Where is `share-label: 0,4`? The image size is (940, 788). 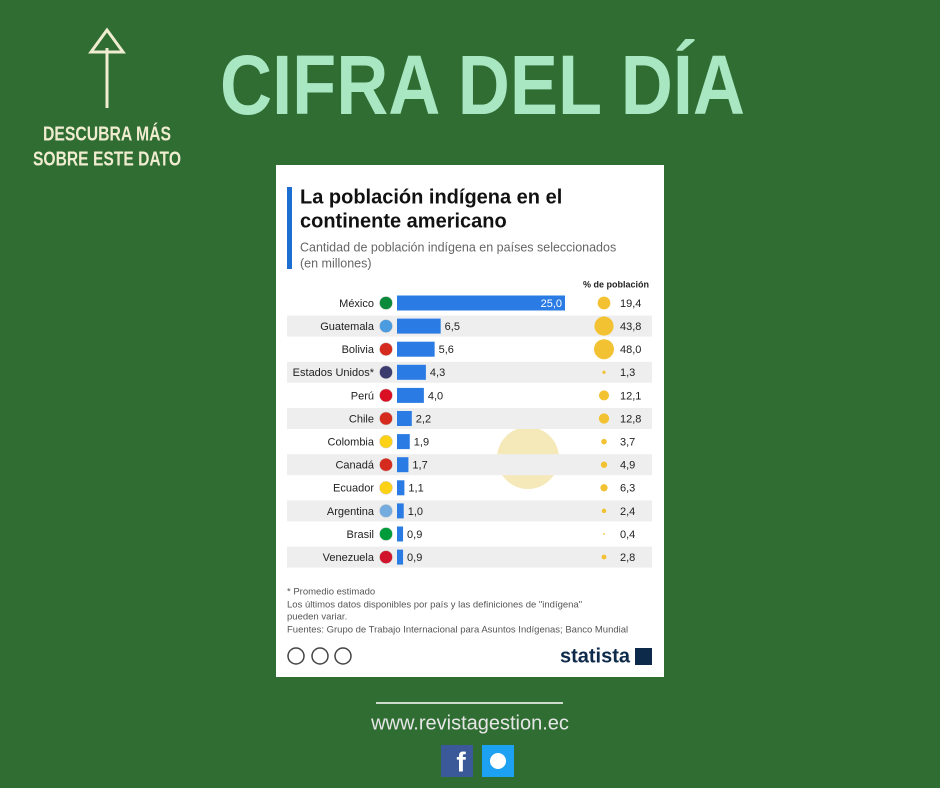 share-label: 0,4 is located at coordinates (627, 535).